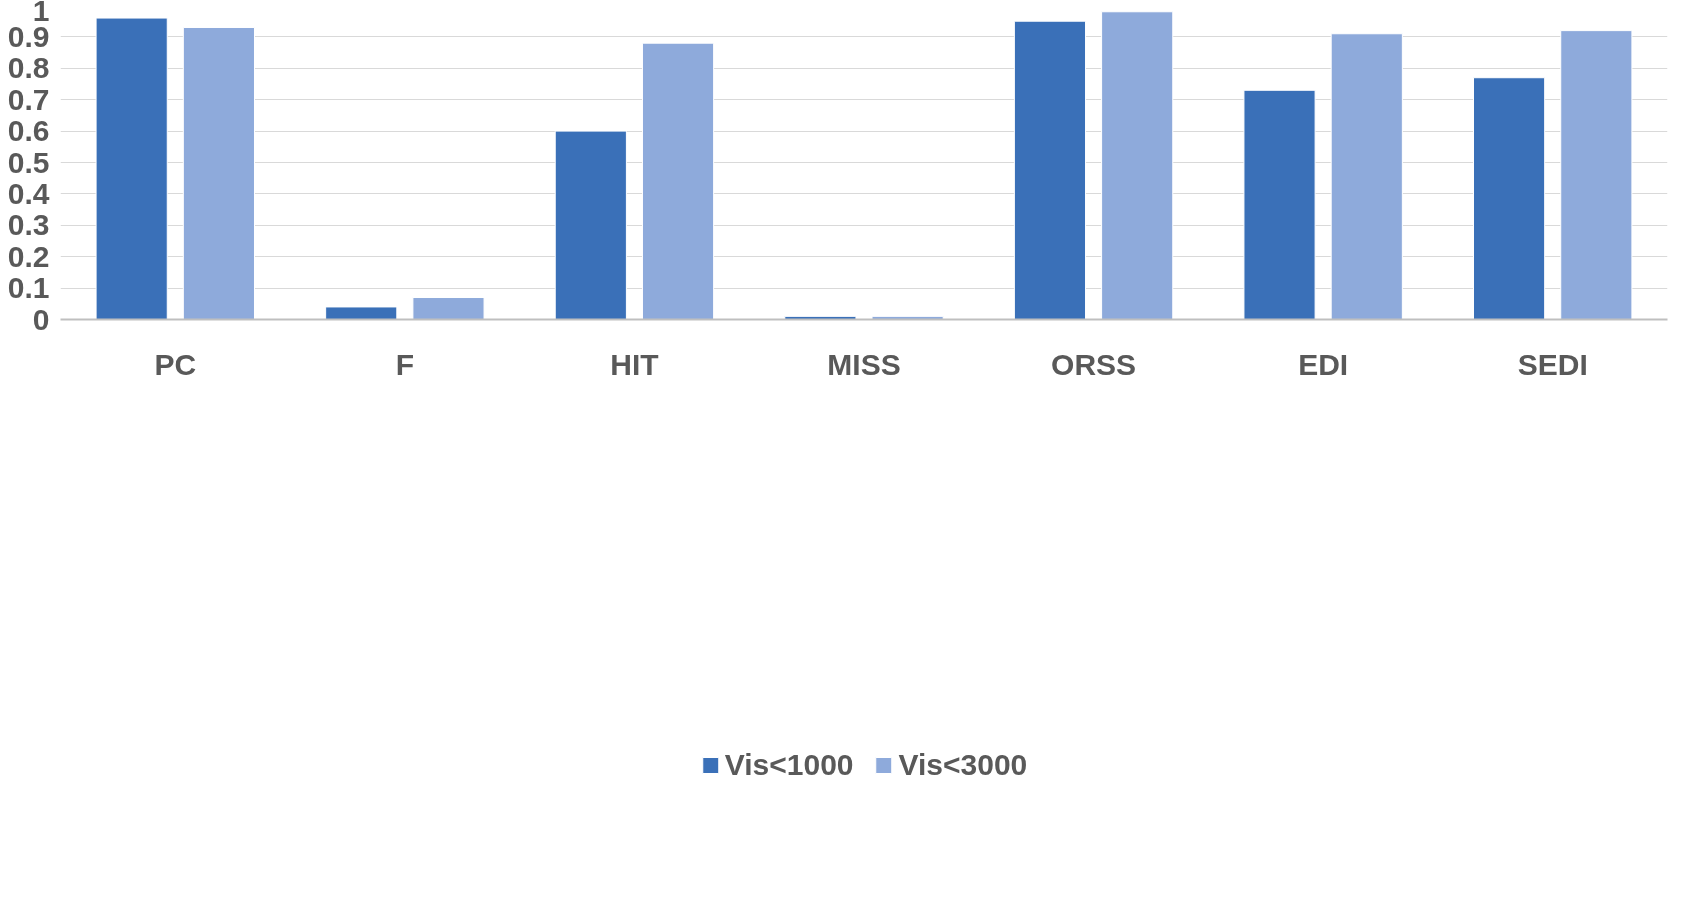  Describe the element at coordinates (963, 764) in the screenshot. I see `legend-label: Vis<3000` at that location.